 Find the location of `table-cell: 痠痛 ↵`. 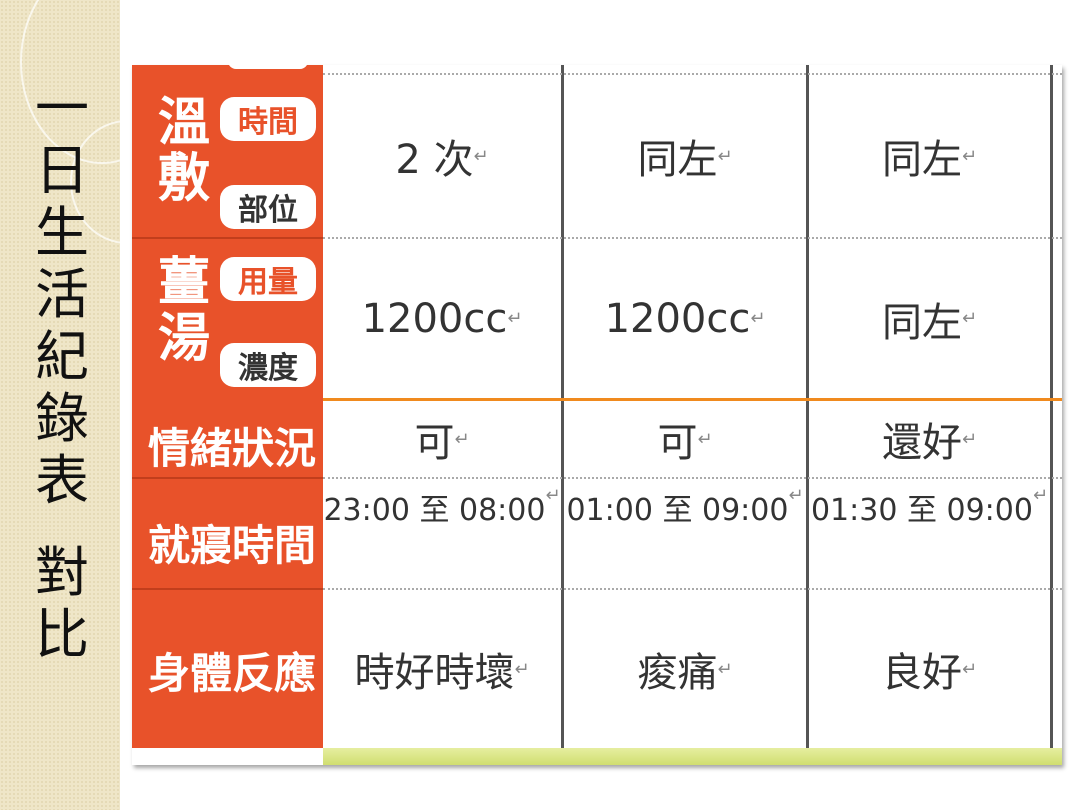

table-cell: 痠痛 ↵ is located at coordinates (685, 669).